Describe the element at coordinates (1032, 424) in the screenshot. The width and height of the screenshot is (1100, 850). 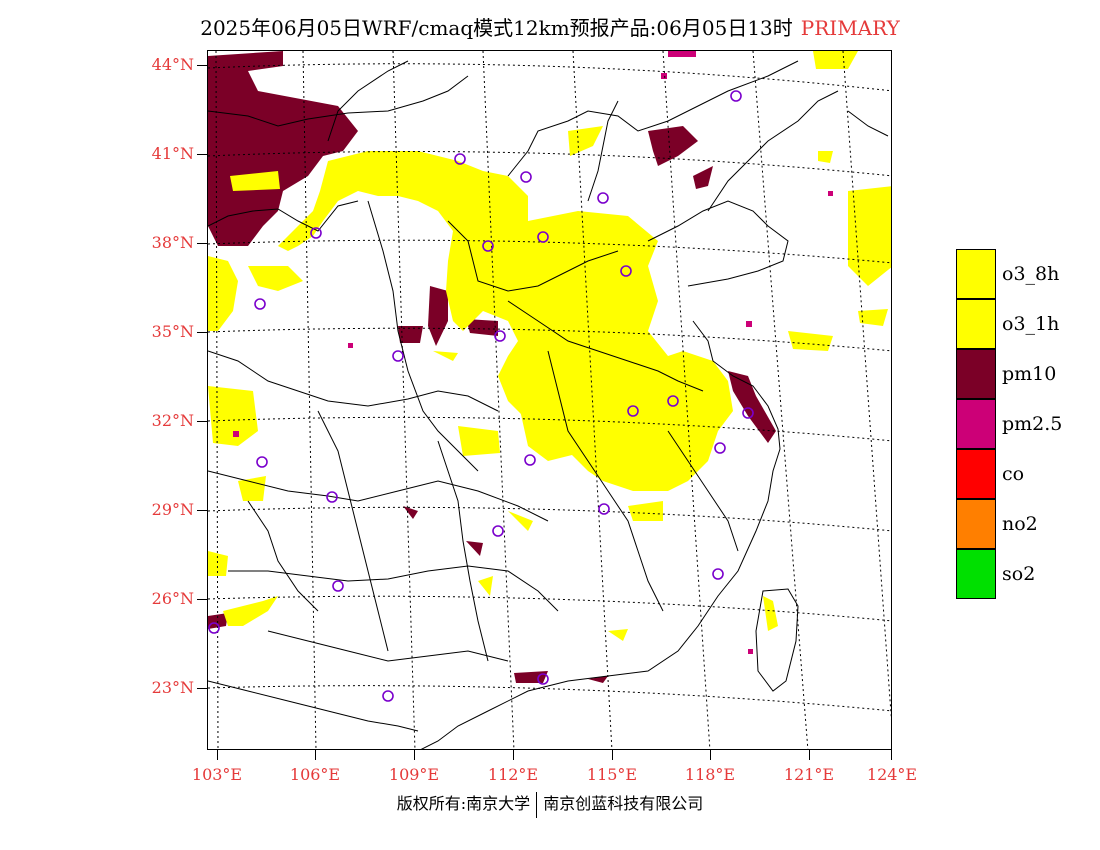
I see `legend-label: pm2.5` at that location.